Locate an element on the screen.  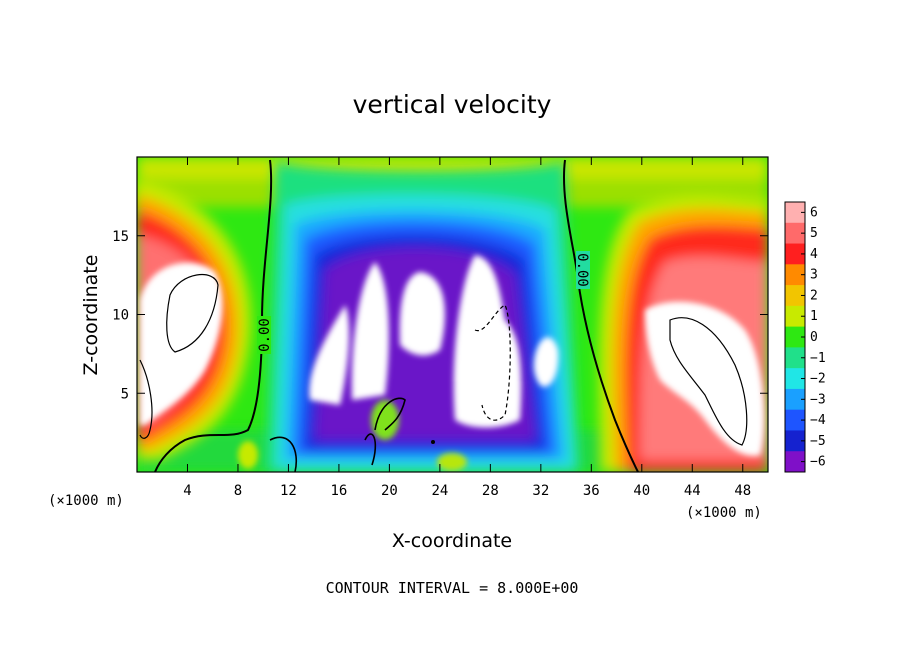
x-tick-label: 20 is located at coordinates (389, 491).